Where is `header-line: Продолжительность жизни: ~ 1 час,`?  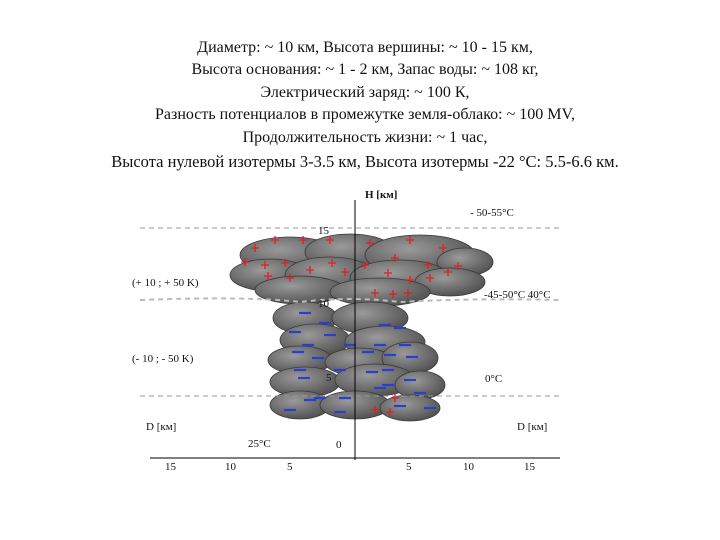 header-line: Продолжительность жизни: ~ 1 час, is located at coordinates (365, 137).